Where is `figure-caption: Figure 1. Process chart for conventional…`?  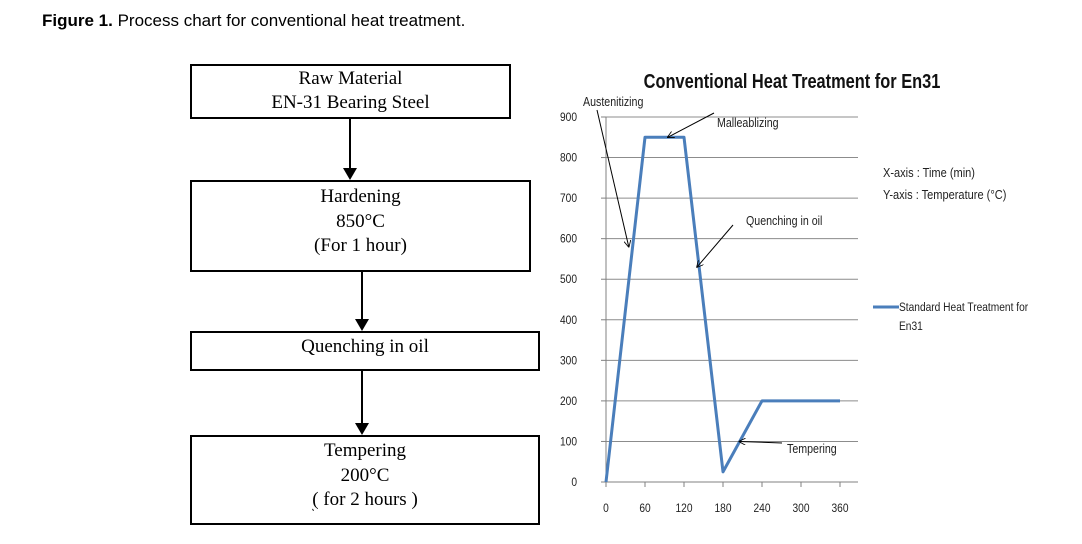
figure-caption: Figure 1. Process chart for conventional… is located at coordinates (253, 21).